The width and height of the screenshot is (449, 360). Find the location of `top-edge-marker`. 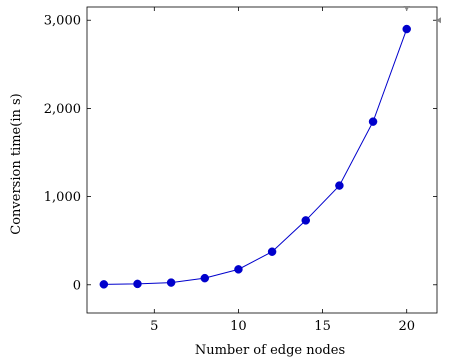

top-edge-marker is located at coordinates (406, 8).